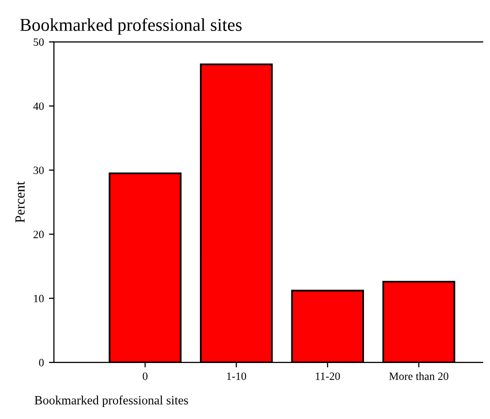  I want to click on y-tick-label: 10, so click(39, 298).